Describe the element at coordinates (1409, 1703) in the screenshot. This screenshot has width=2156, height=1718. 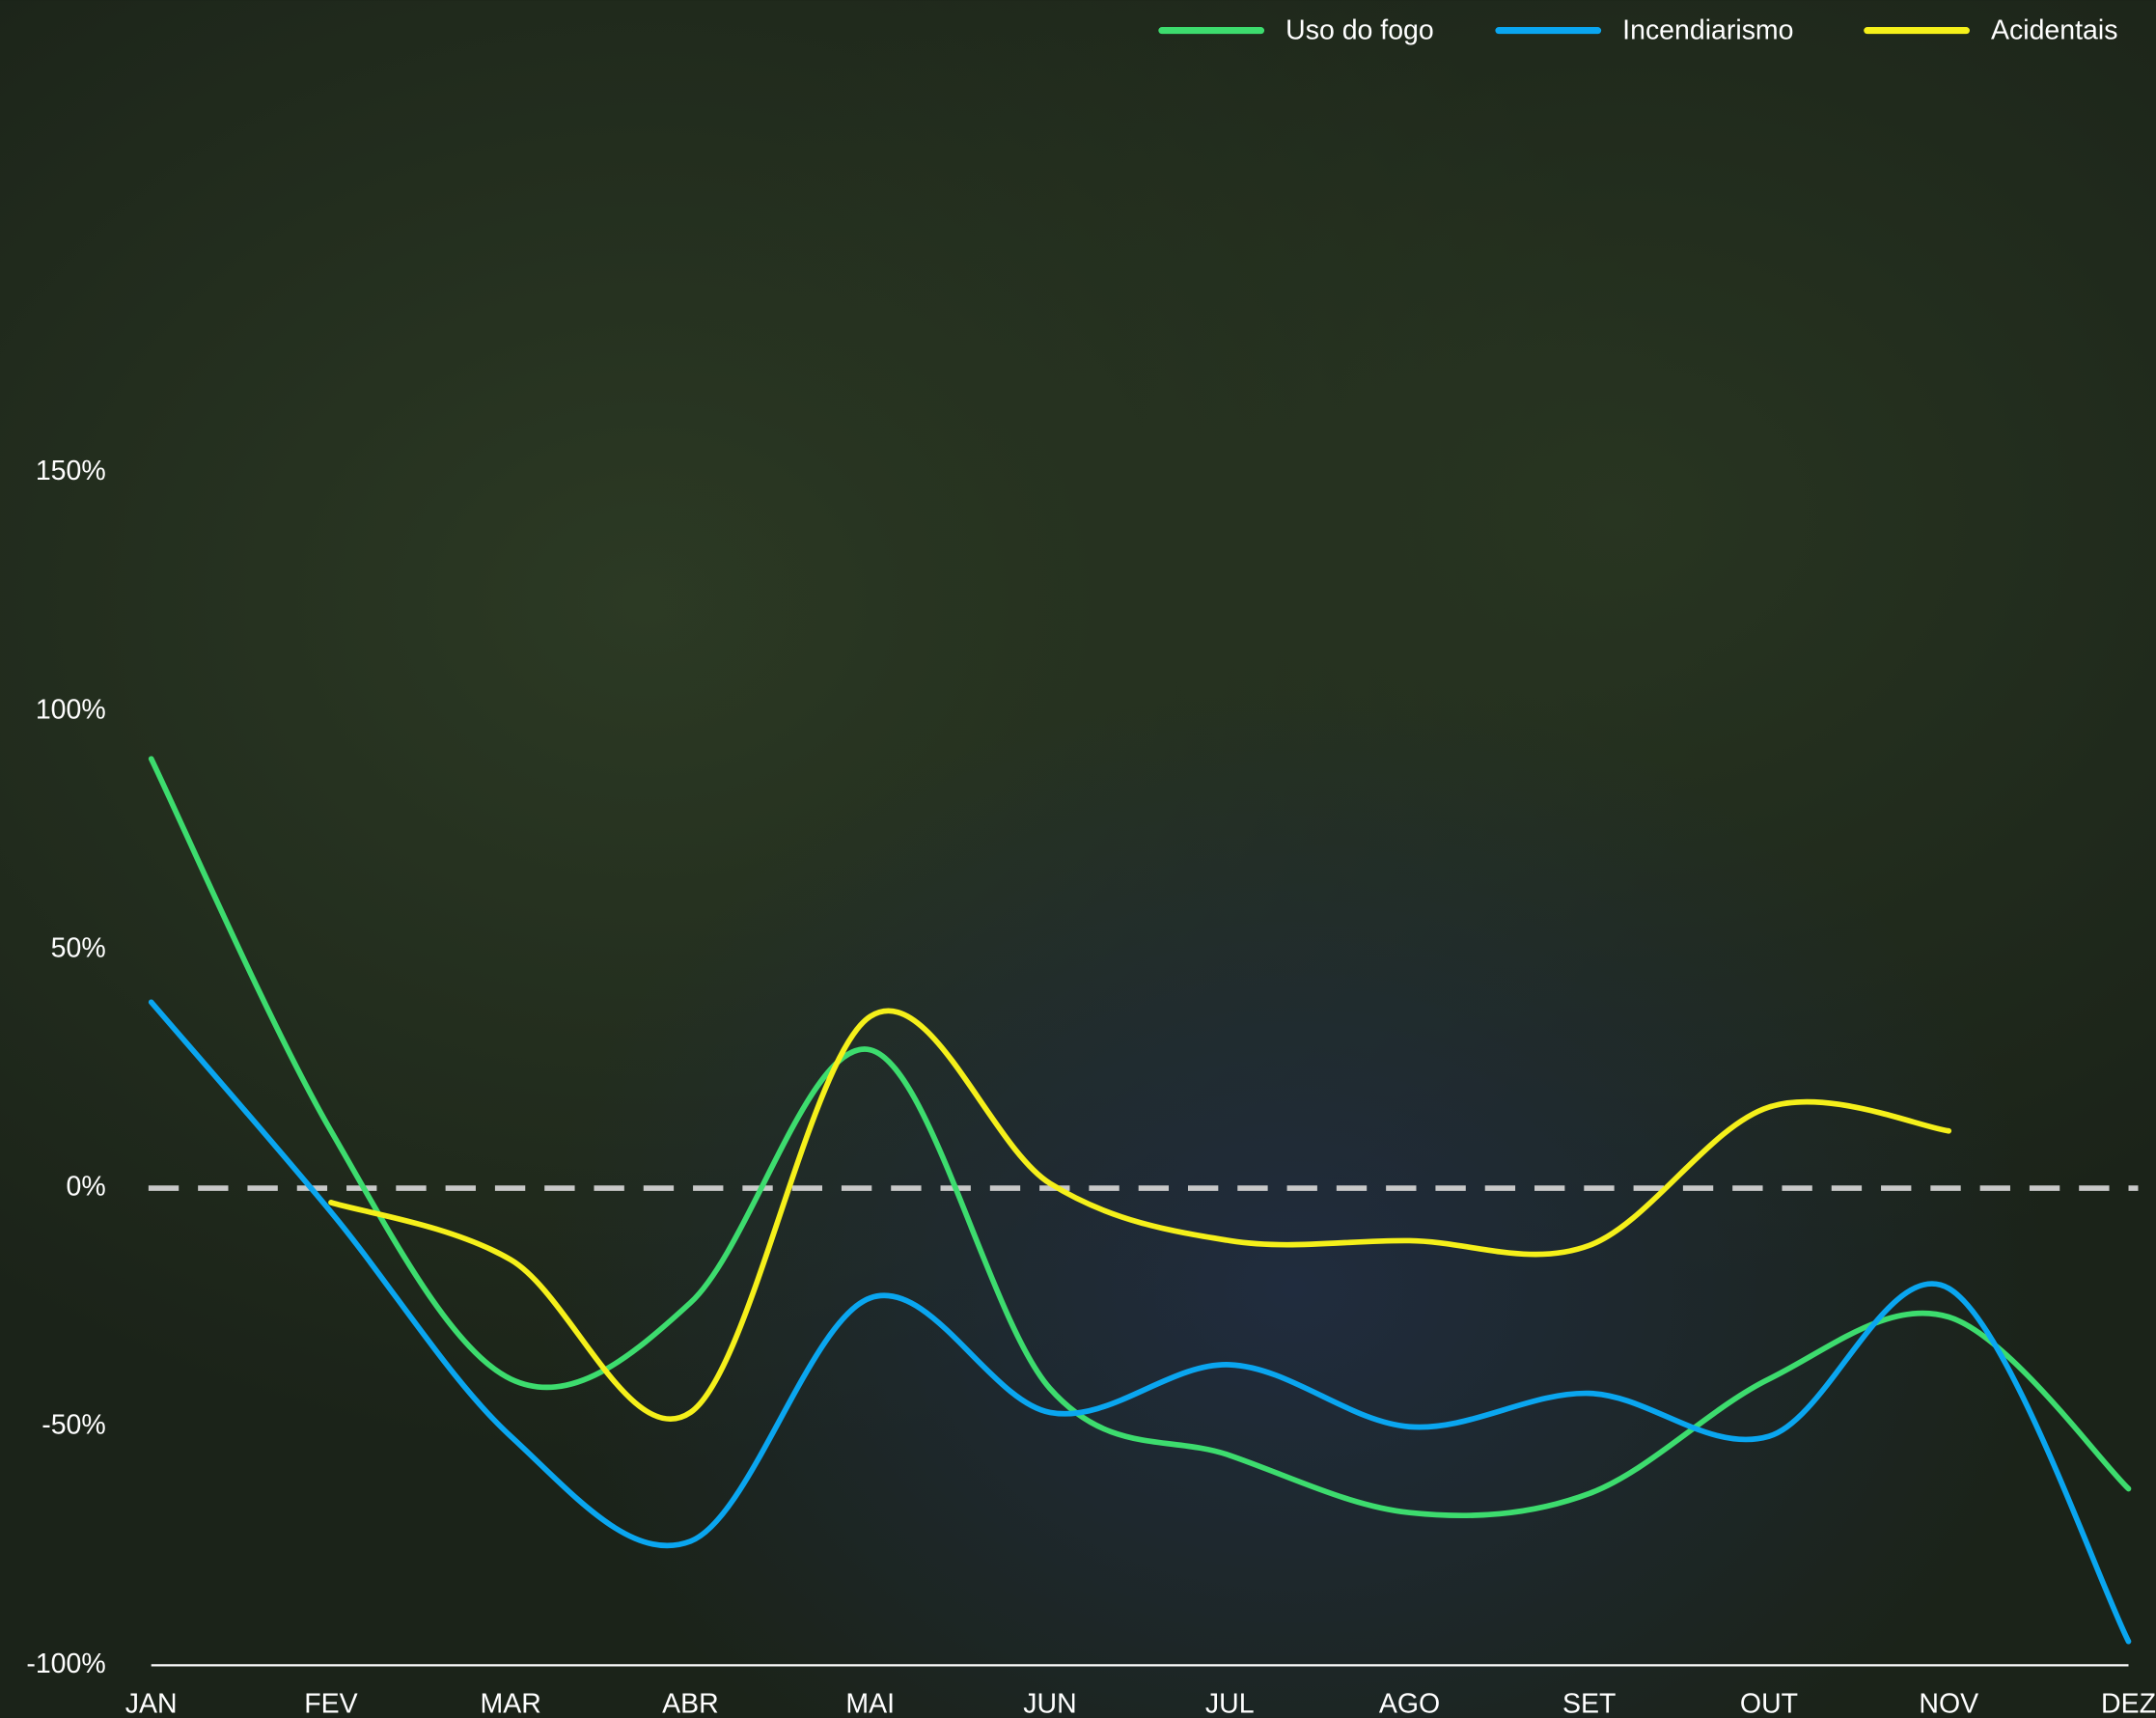
I see `x-tick-label: AGO` at that location.